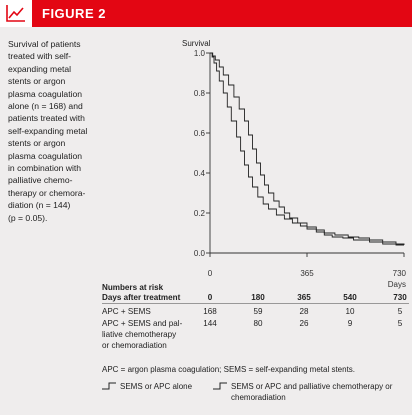 Image resolution: width=412 pixels, height=415 pixels. What do you see at coordinates (206, 13) in the screenshot?
I see `figure-header: FIGURE 2` at bounding box center [206, 13].